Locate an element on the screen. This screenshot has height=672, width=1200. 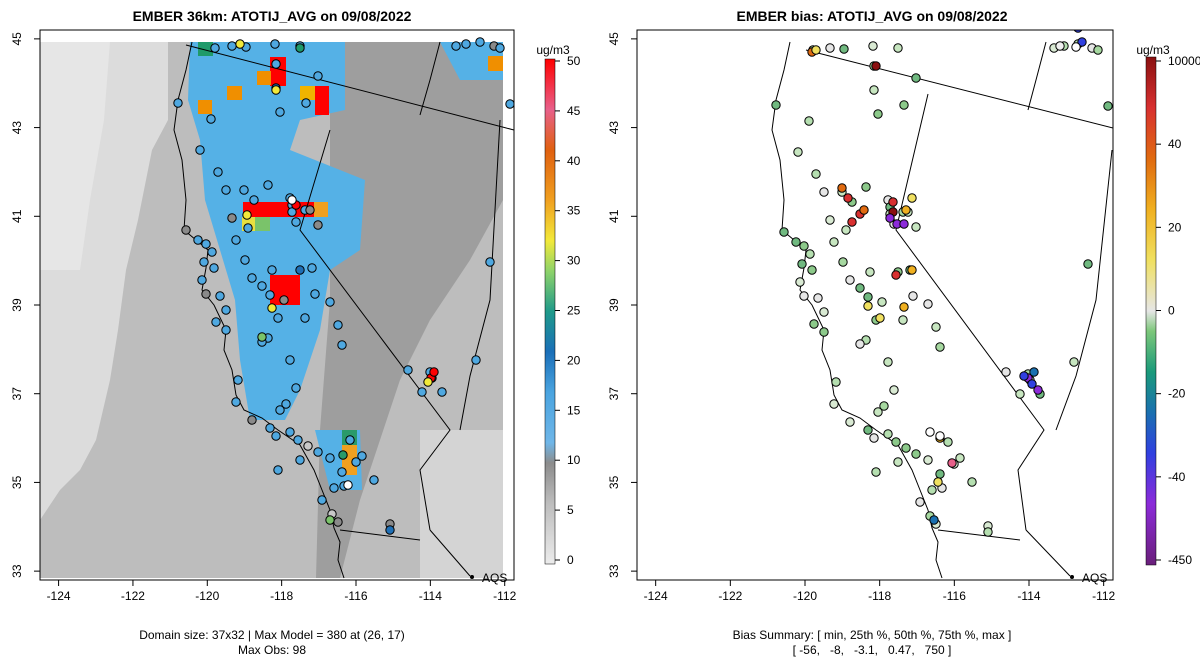
right-colorbar-ticks: -450 -40 -20 0 20 40 10000 is located at coordinates (1178, 310).